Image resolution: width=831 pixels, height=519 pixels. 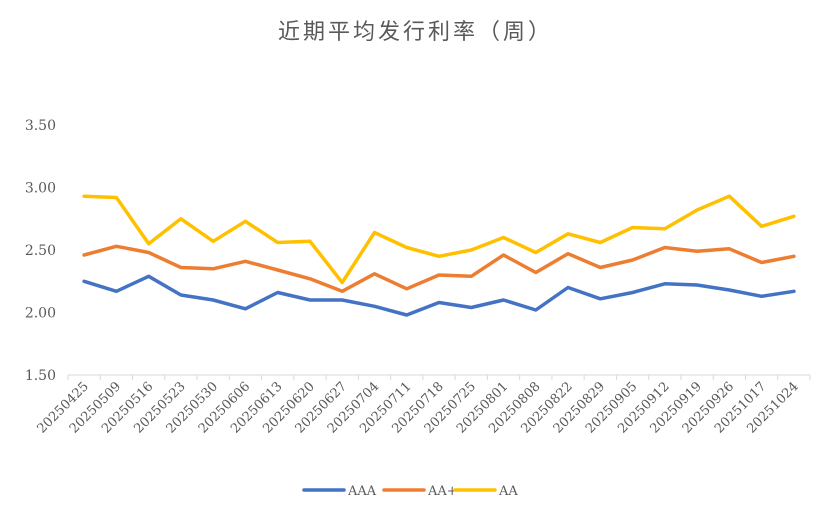 What do you see at coordinates (439, 295) in the screenshot?
I see `series-line-aaa` at bounding box center [439, 295].